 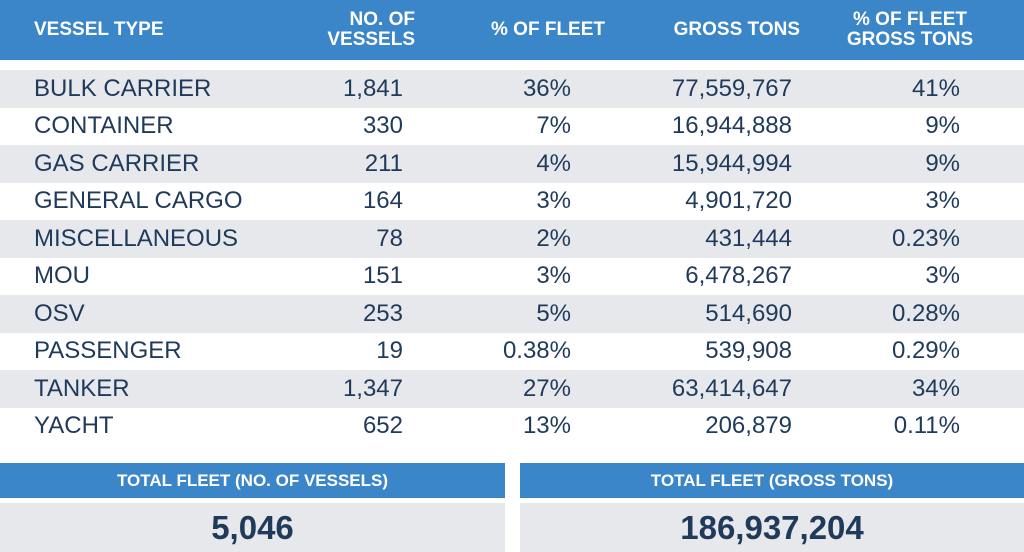 What do you see at coordinates (62, 276) in the screenshot?
I see `cell-vessel-type: MOU` at bounding box center [62, 276].